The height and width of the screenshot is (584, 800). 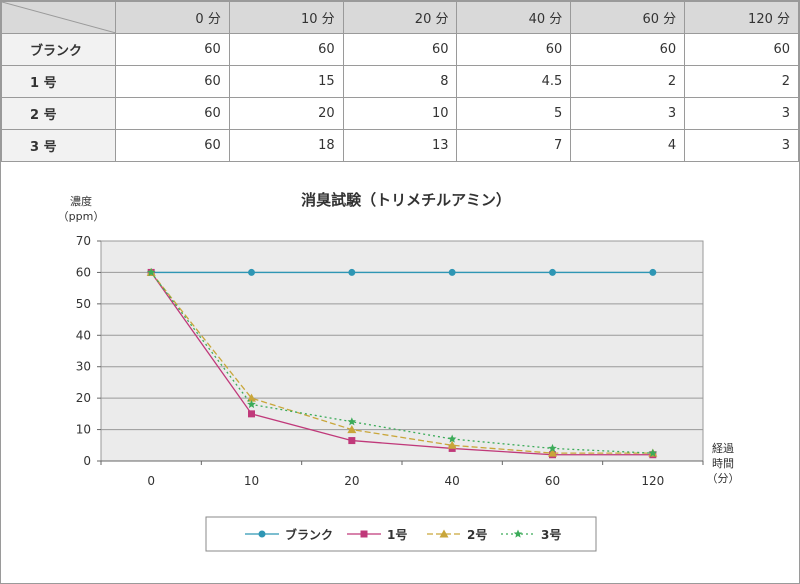 What do you see at coordinates (58, 81) in the screenshot?
I see `row-label: 1 号` at bounding box center [58, 81].